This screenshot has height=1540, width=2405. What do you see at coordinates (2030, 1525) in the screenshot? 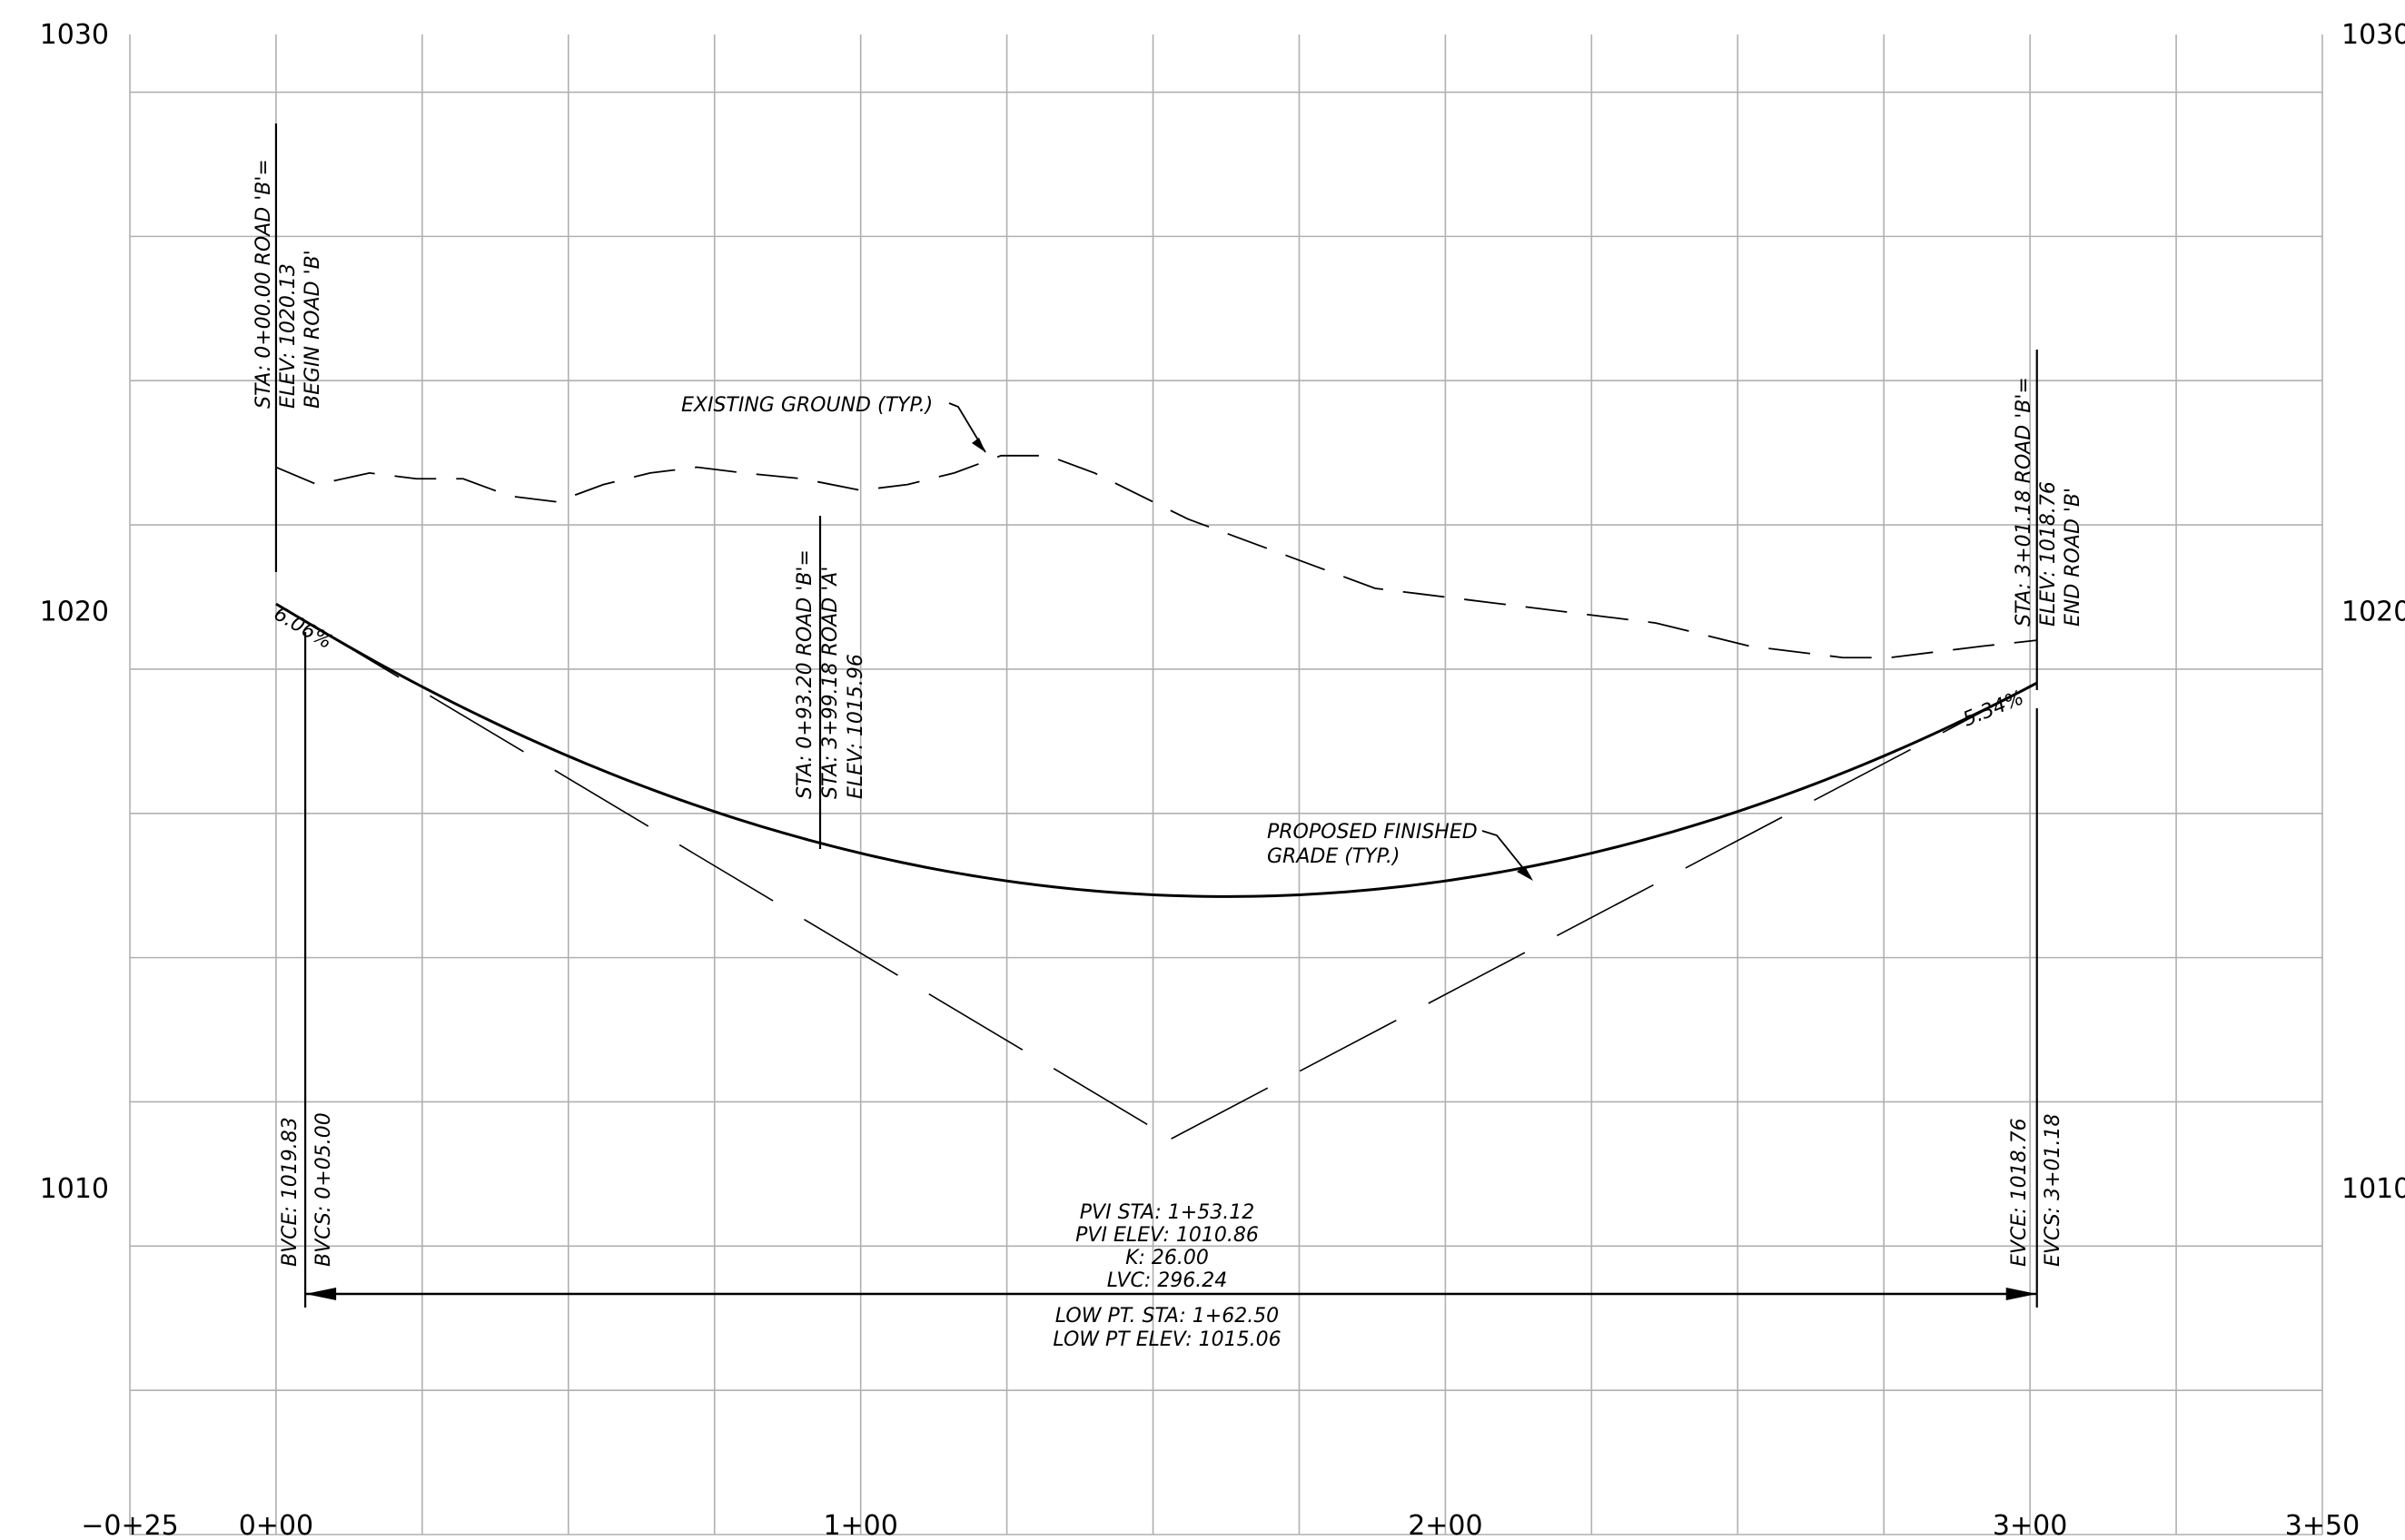
I see `station-tick-label: 3+00` at bounding box center [2030, 1525].